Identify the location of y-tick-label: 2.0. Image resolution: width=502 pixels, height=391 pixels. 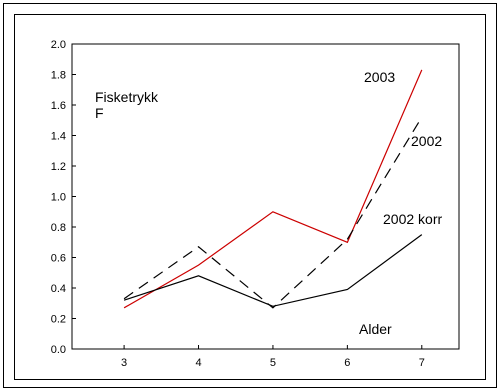
(58, 45).